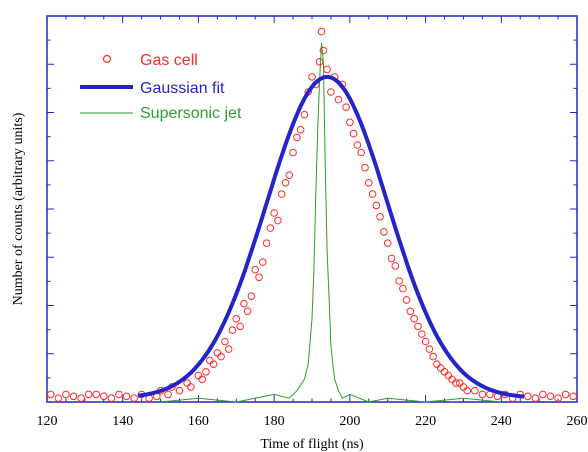 This screenshot has height=452, width=588. What do you see at coordinates (191, 113) in the screenshot?
I see `legend-label-supersonic-jet: Supersonic jet` at bounding box center [191, 113].